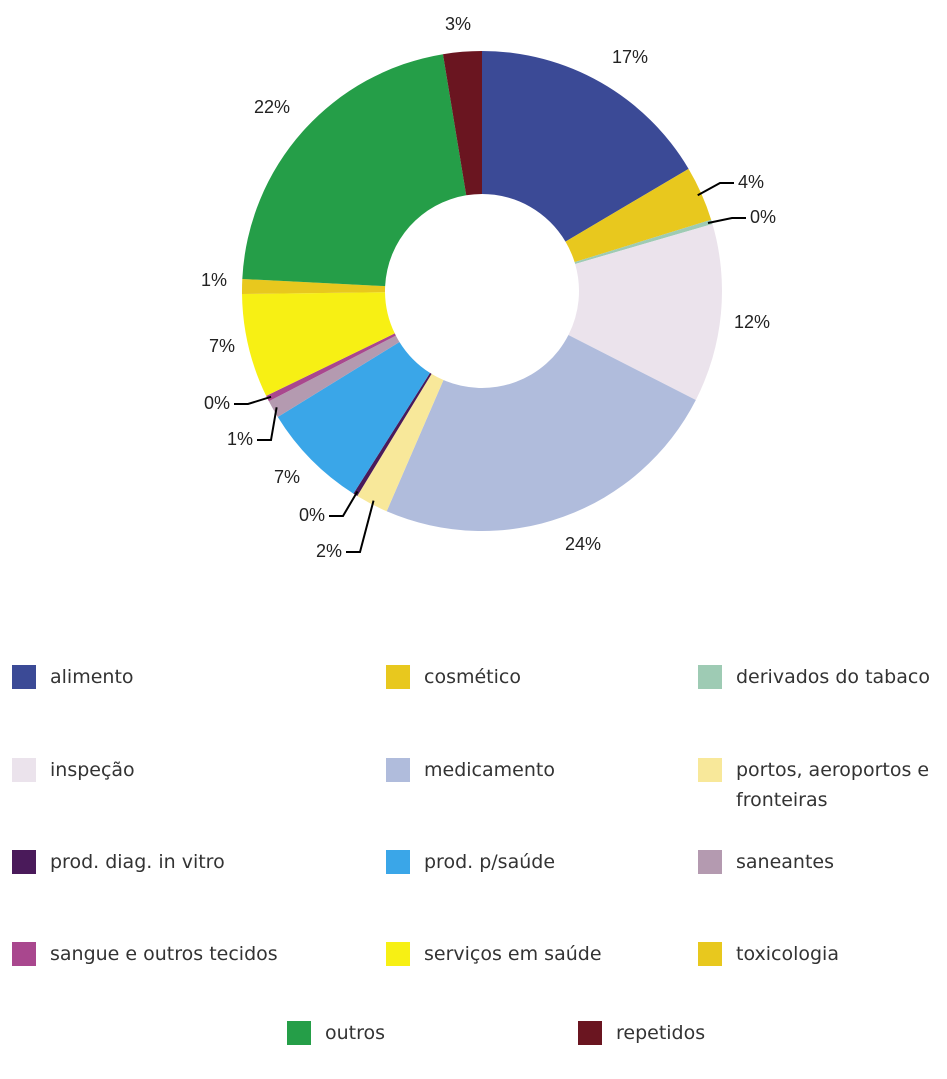  I want to click on legend-item: outros, so click(437, 1034).